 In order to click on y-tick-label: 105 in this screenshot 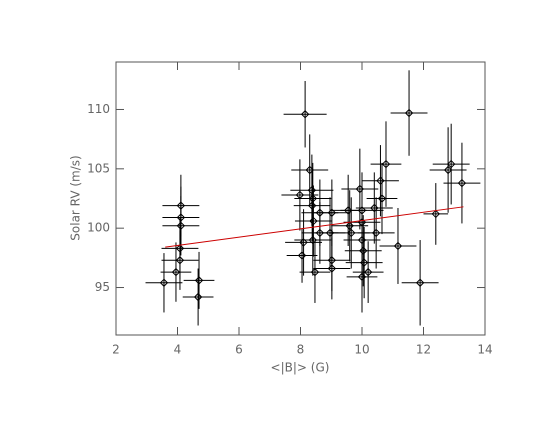, I will do `click(98, 168)`.